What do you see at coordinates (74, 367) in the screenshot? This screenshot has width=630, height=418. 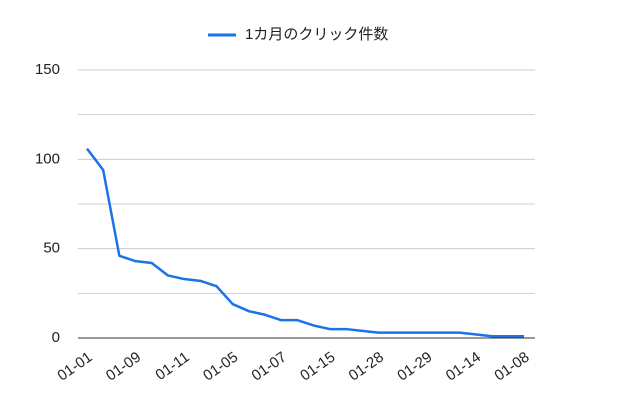 I see `x-tick-label: 01-01` at bounding box center [74, 367].